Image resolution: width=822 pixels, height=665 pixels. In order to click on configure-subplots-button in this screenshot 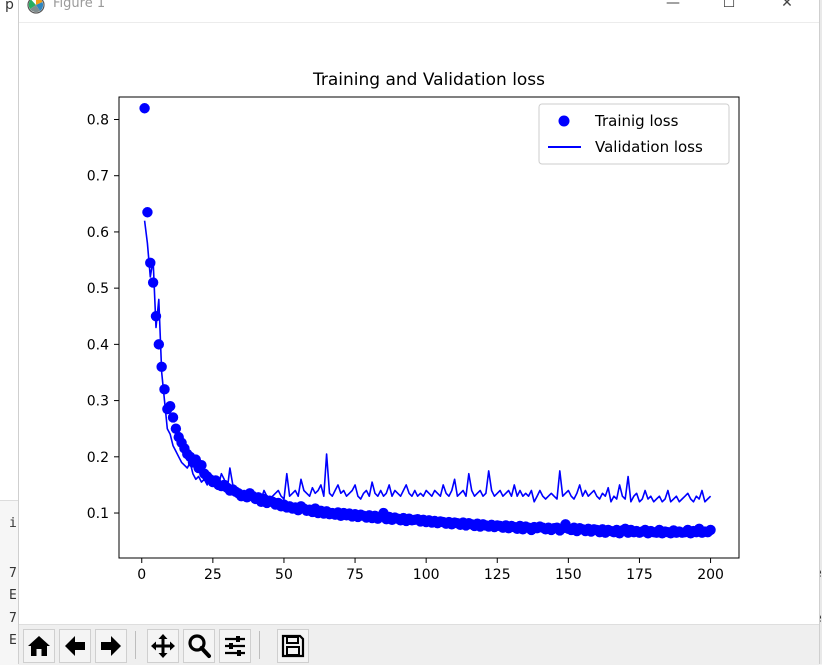, I will do `click(235, 646)`.